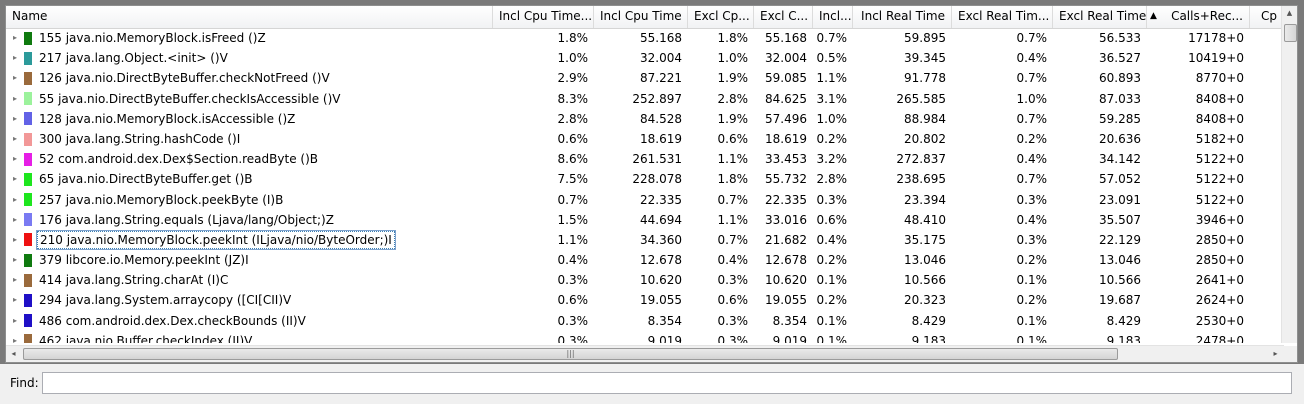 This screenshot has height=404, width=1304. I want to click on calls-cell: 17178+0, so click(1216, 38).